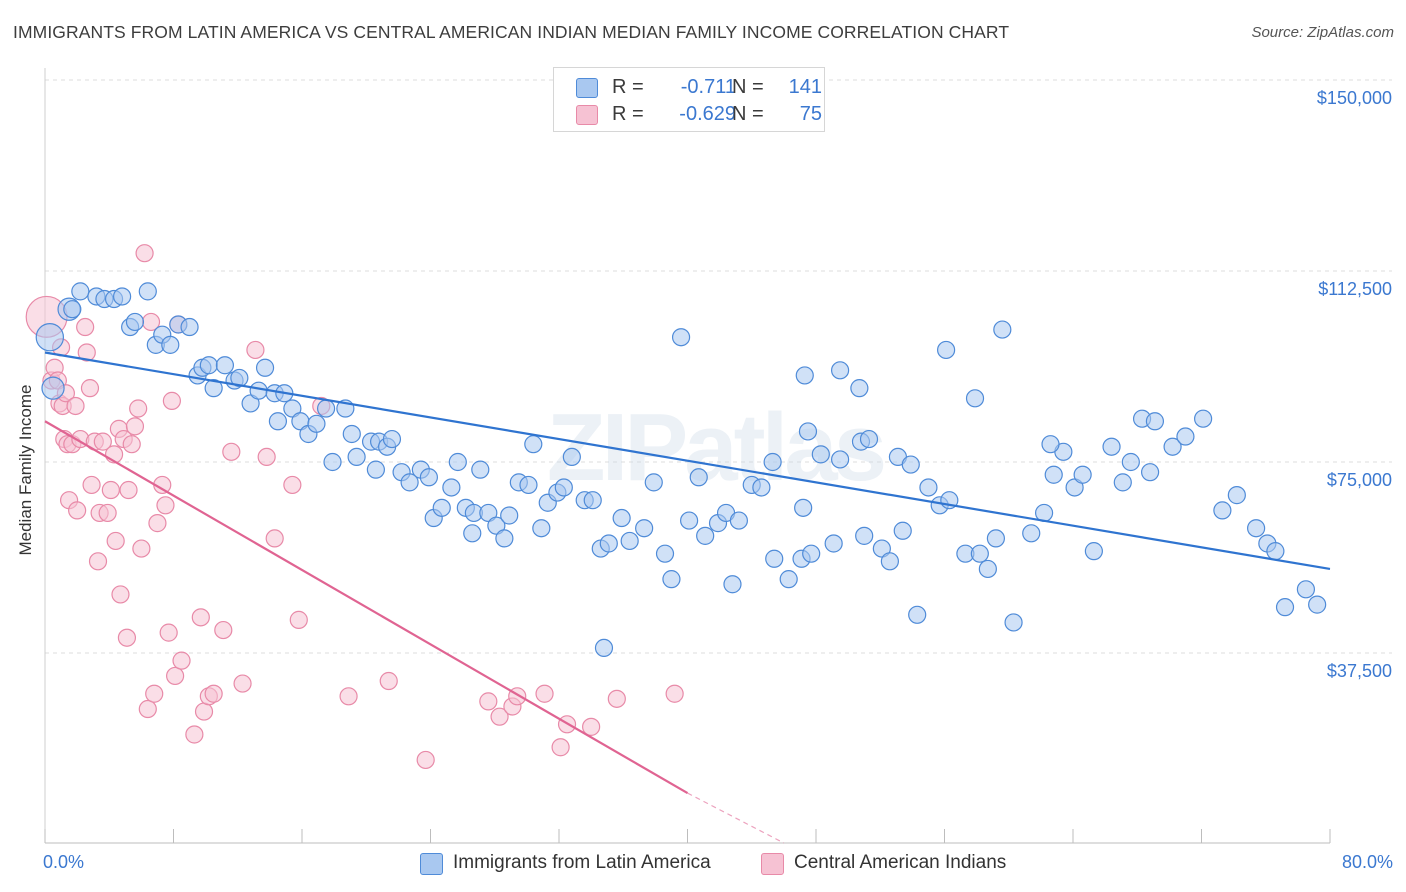 The image size is (1406, 892). Describe the element at coordinates (1322, 32) in the screenshot. I see `source-label: Source: ZipAtlas.com` at that location.